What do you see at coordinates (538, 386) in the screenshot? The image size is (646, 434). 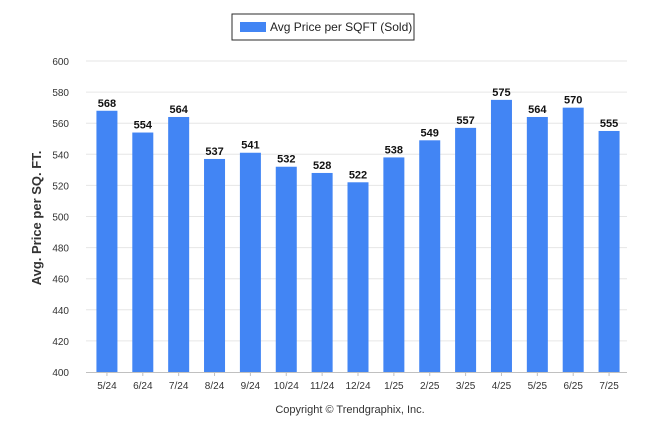 I see `x-tick-label: 5/25` at bounding box center [538, 386].